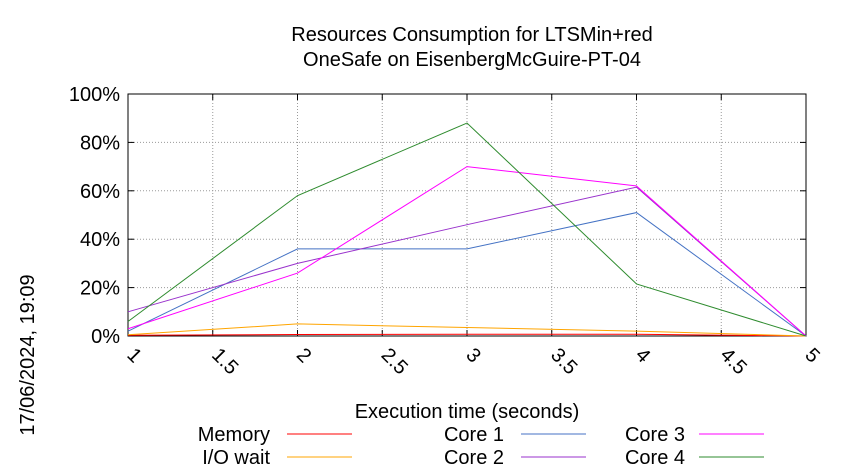  What do you see at coordinates (467, 412) in the screenshot?
I see `x-axis-label: Execution time (seconds)` at bounding box center [467, 412].